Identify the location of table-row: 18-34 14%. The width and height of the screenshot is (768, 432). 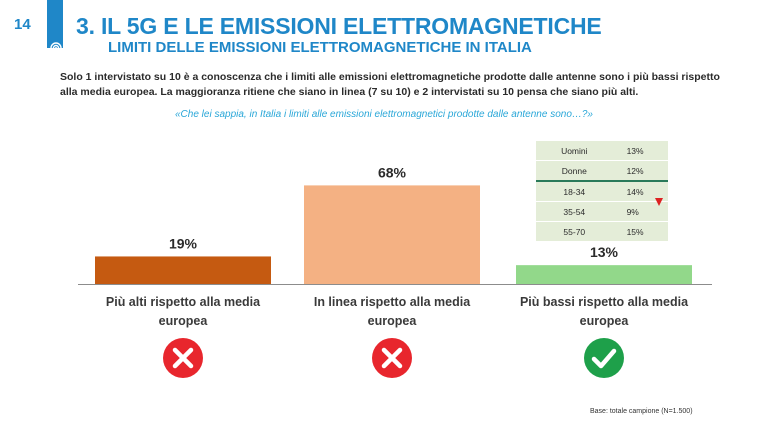
(602, 191).